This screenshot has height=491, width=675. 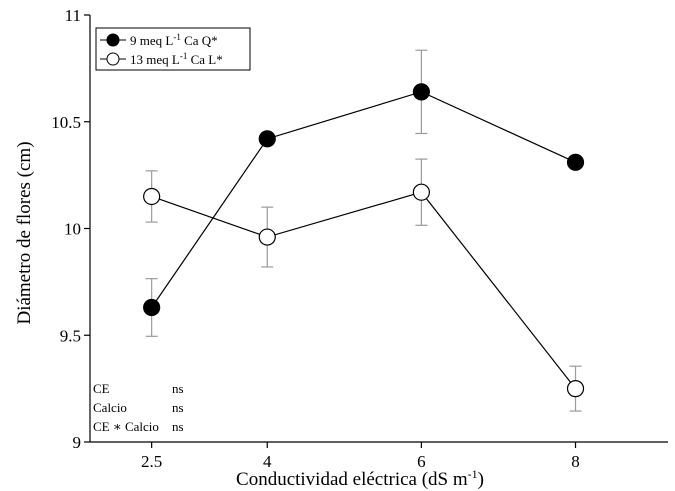 What do you see at coordinates (70, 335) in the screenshot?
I see `y-tick-label: 9.5` at bounding box center [70, 335].